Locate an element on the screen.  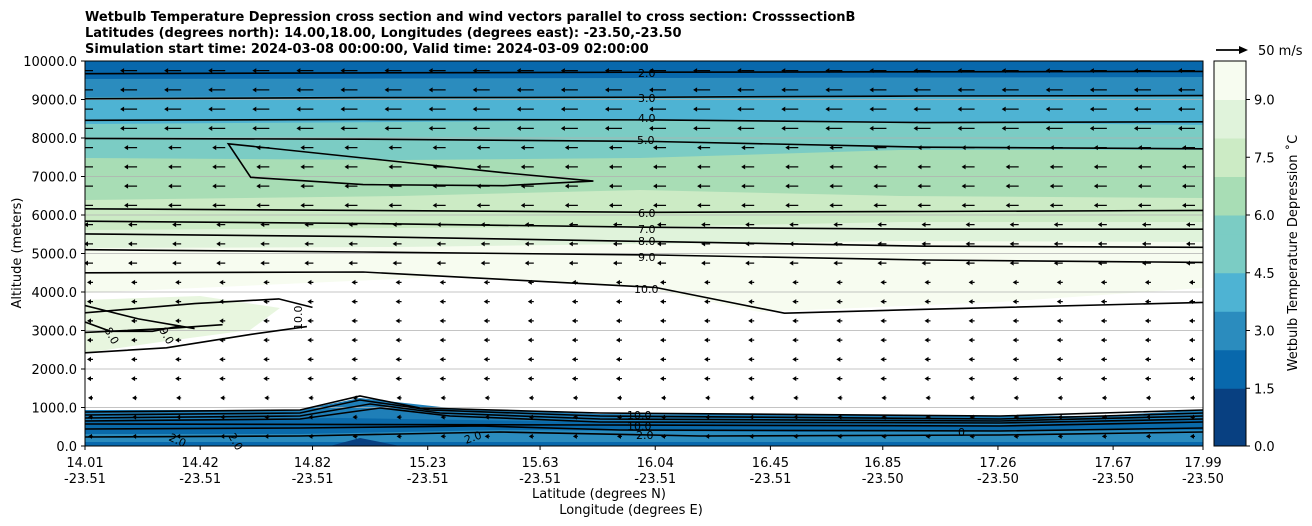
x-tick-label-latitude: 17.67 is located at coordinates (1113, 463).